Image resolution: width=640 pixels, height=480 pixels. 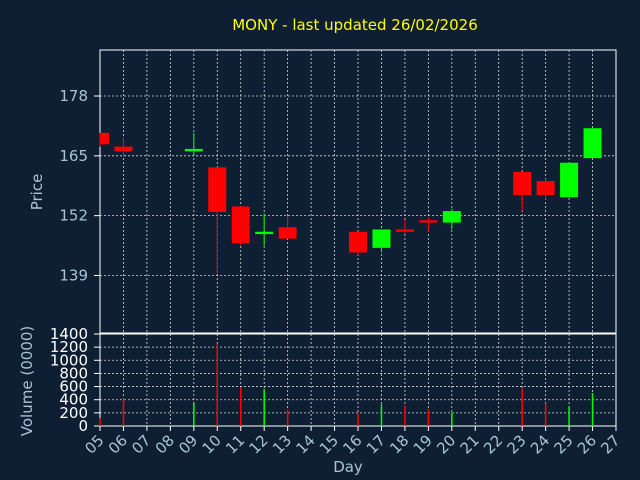 I want to click on x-tick-label: 23, so click(x=517, y=444).